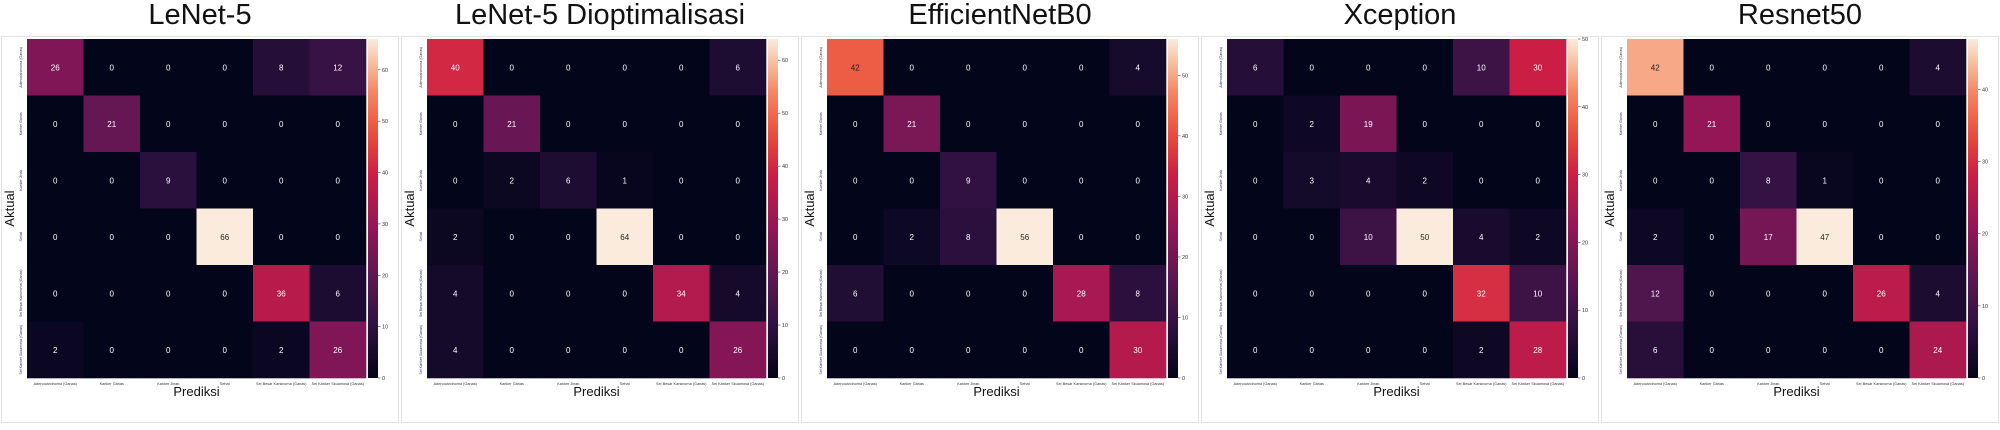  Describe the element at coordinates (421, 350) in the screenshot. I see `y-tick-label: Sel Kanker Skuamosa (Ganas)` at that location.